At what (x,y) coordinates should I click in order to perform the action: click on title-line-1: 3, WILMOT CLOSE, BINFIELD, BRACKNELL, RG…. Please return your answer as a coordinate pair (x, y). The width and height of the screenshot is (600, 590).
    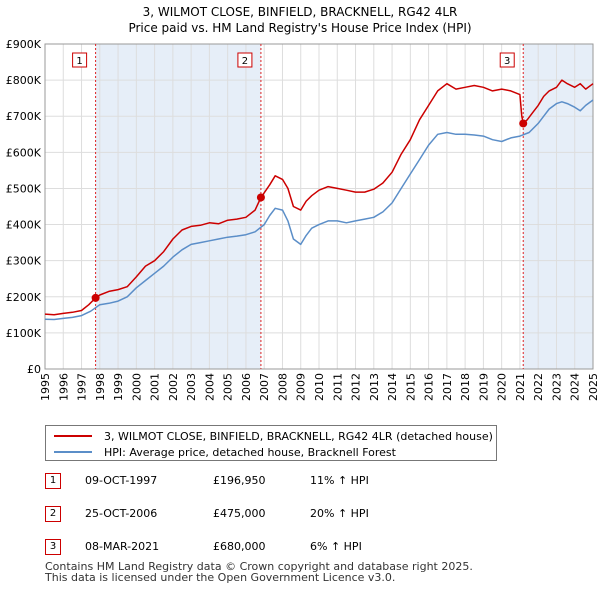
    Looking at the image, I should click on (300, 12).